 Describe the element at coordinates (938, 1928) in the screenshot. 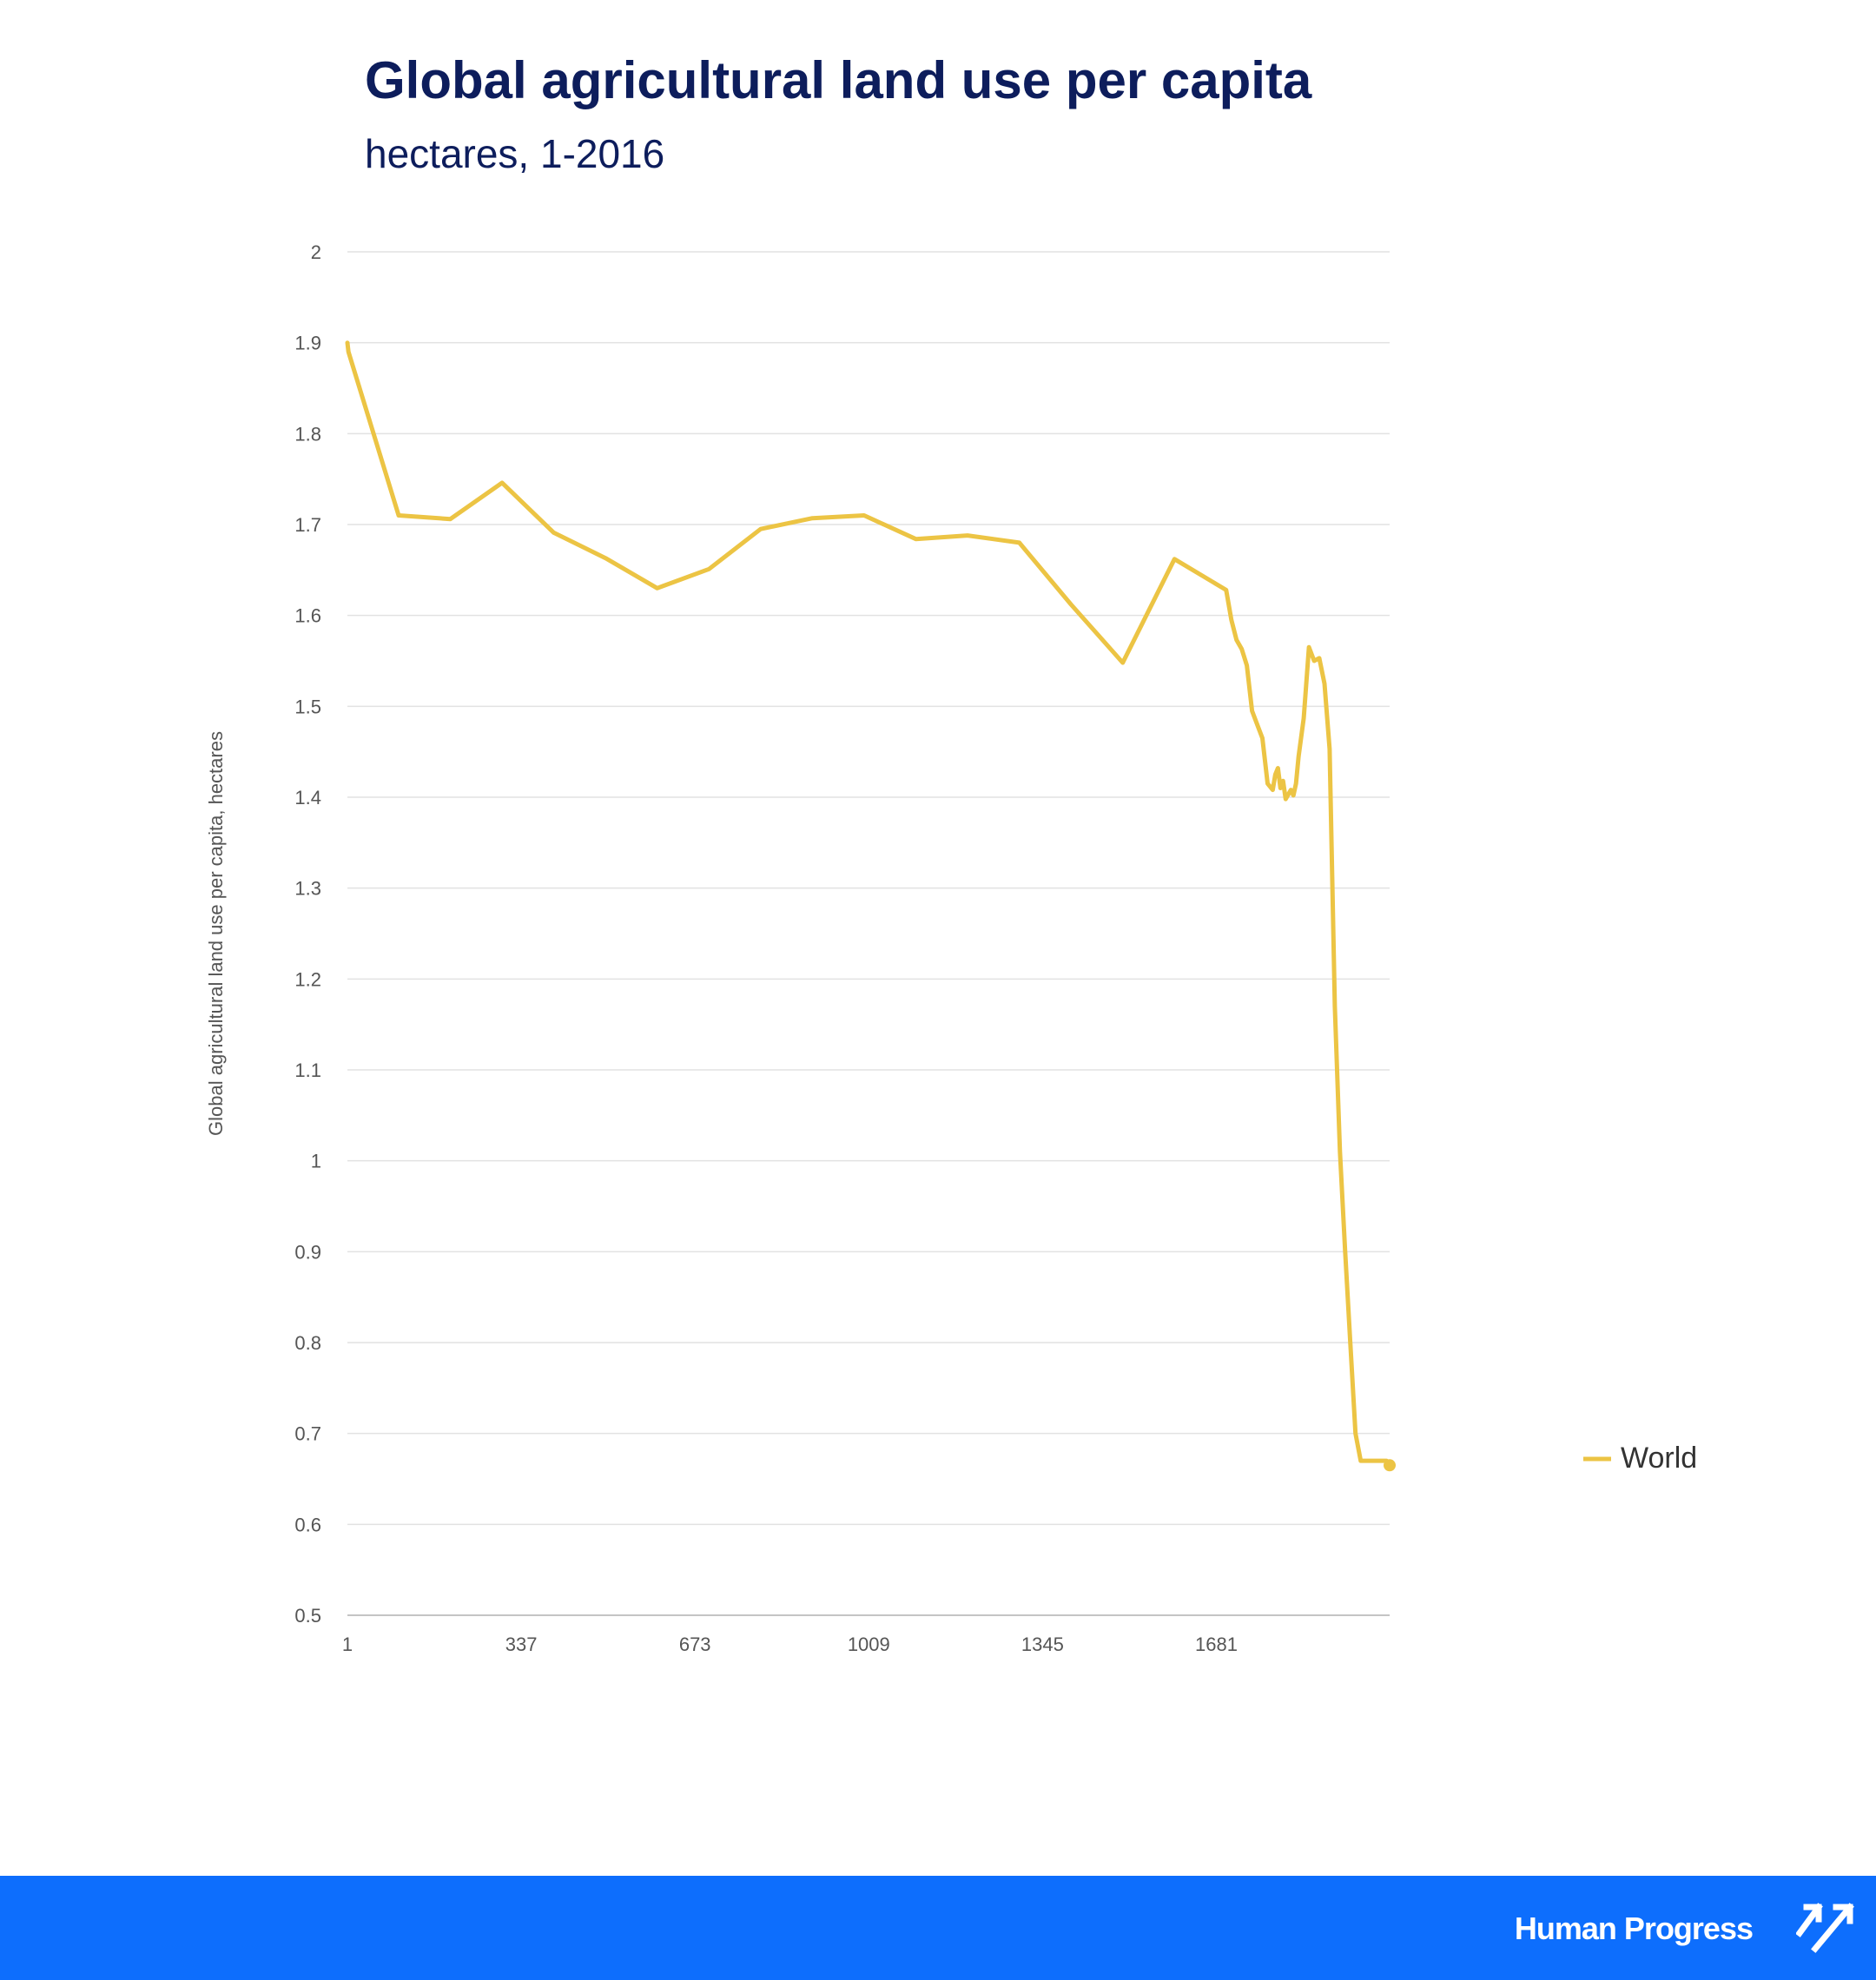

I see `footer-bar: Human Progress` at that location.